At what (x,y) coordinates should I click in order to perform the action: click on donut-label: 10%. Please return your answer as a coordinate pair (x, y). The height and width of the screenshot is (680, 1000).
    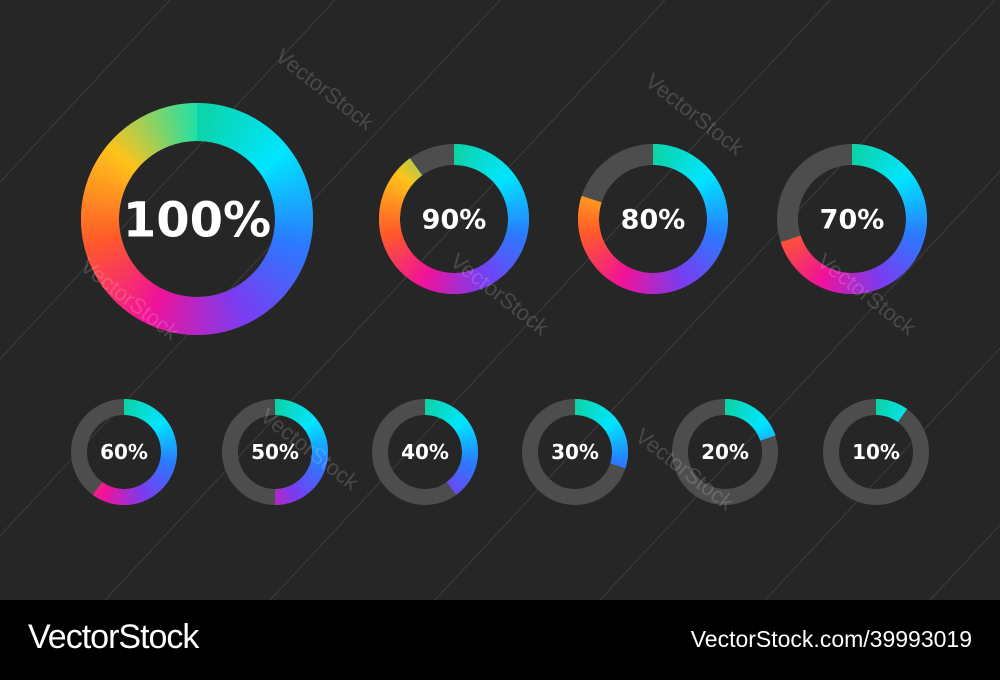
    Looking at the image, I should click on (876, 452).